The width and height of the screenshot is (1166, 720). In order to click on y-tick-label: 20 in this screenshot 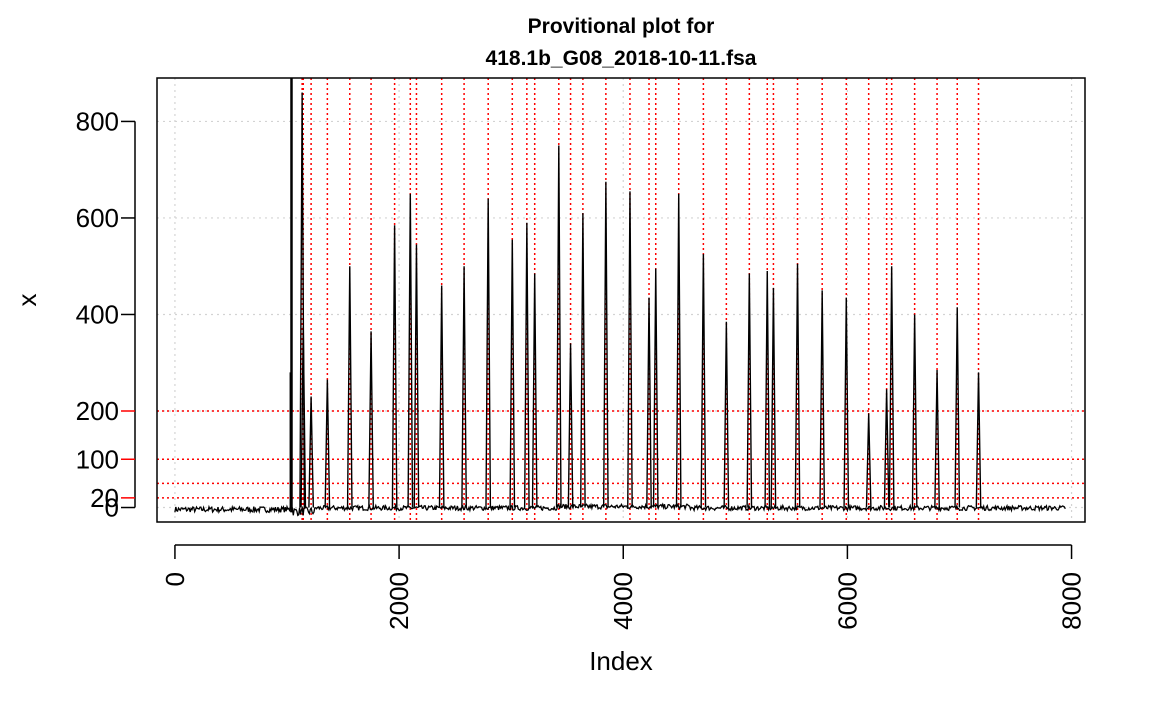, I will do `click(104, 498)`.